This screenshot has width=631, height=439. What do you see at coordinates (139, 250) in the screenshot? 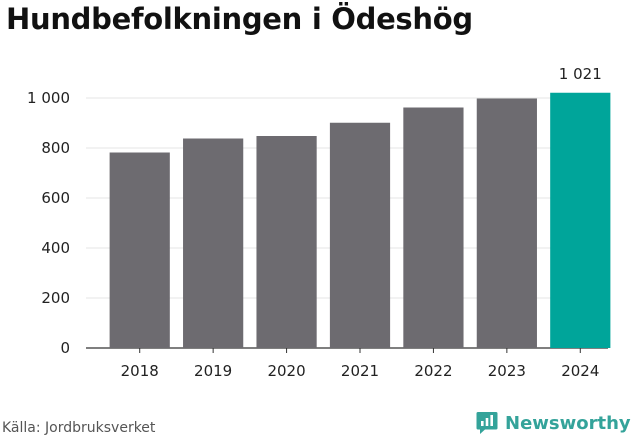
I see `bar-2018` at bounding box center [139, 250].